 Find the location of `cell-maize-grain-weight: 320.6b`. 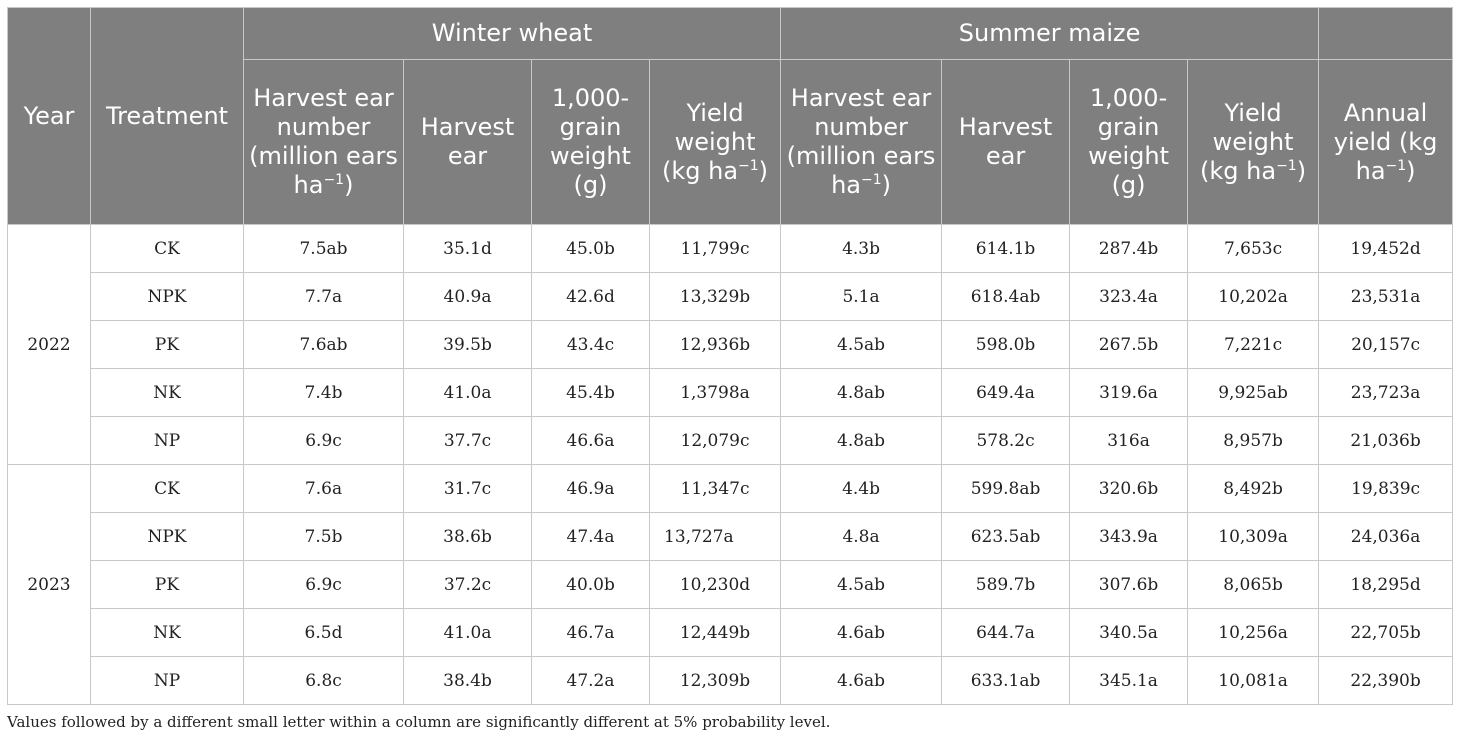

cell-maize-grain-weight: 320.6b is located at coordinates (1129, 488).